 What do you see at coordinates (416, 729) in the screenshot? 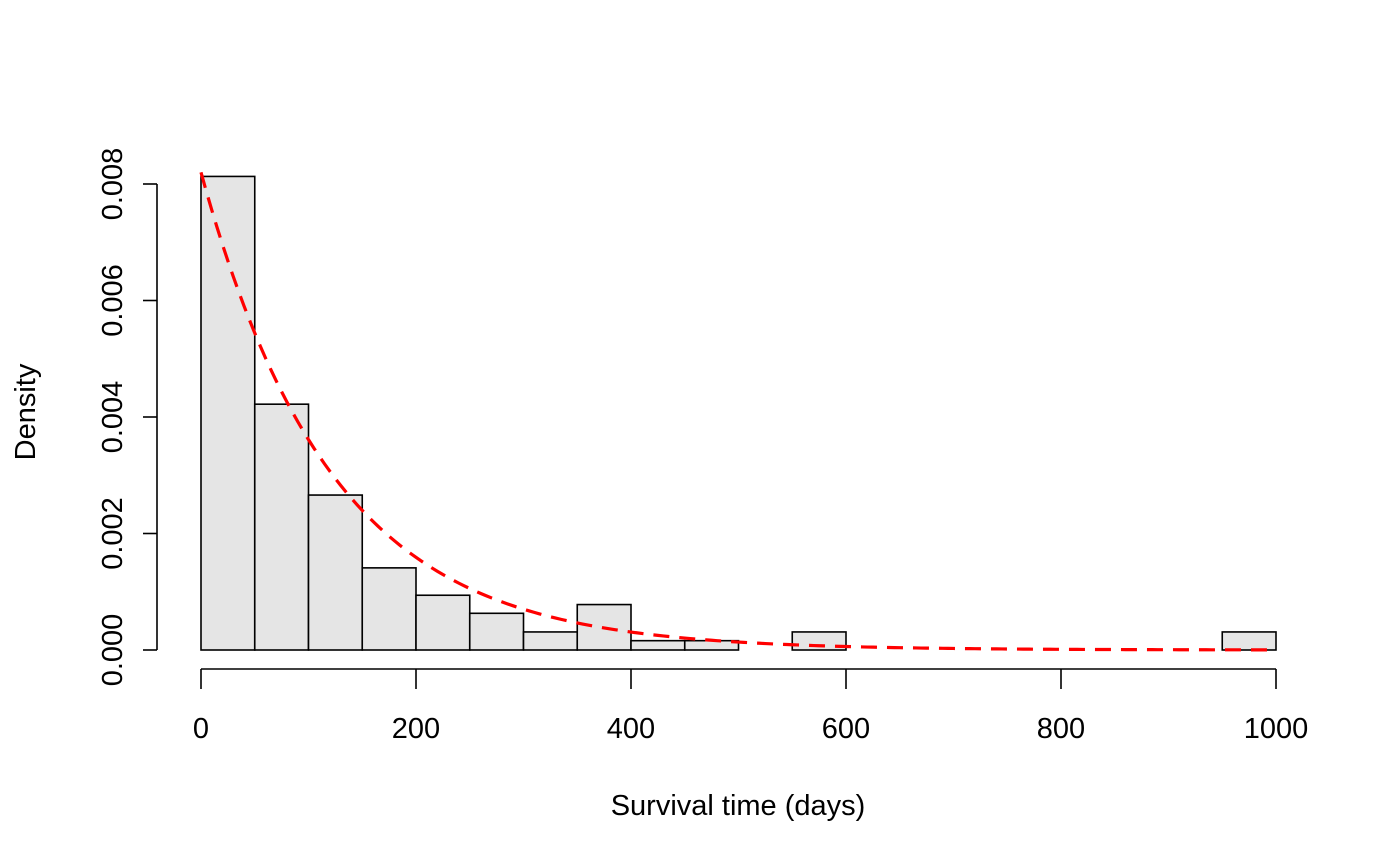
I see `x-tick-label: 200` at bounding box center [416, 729].